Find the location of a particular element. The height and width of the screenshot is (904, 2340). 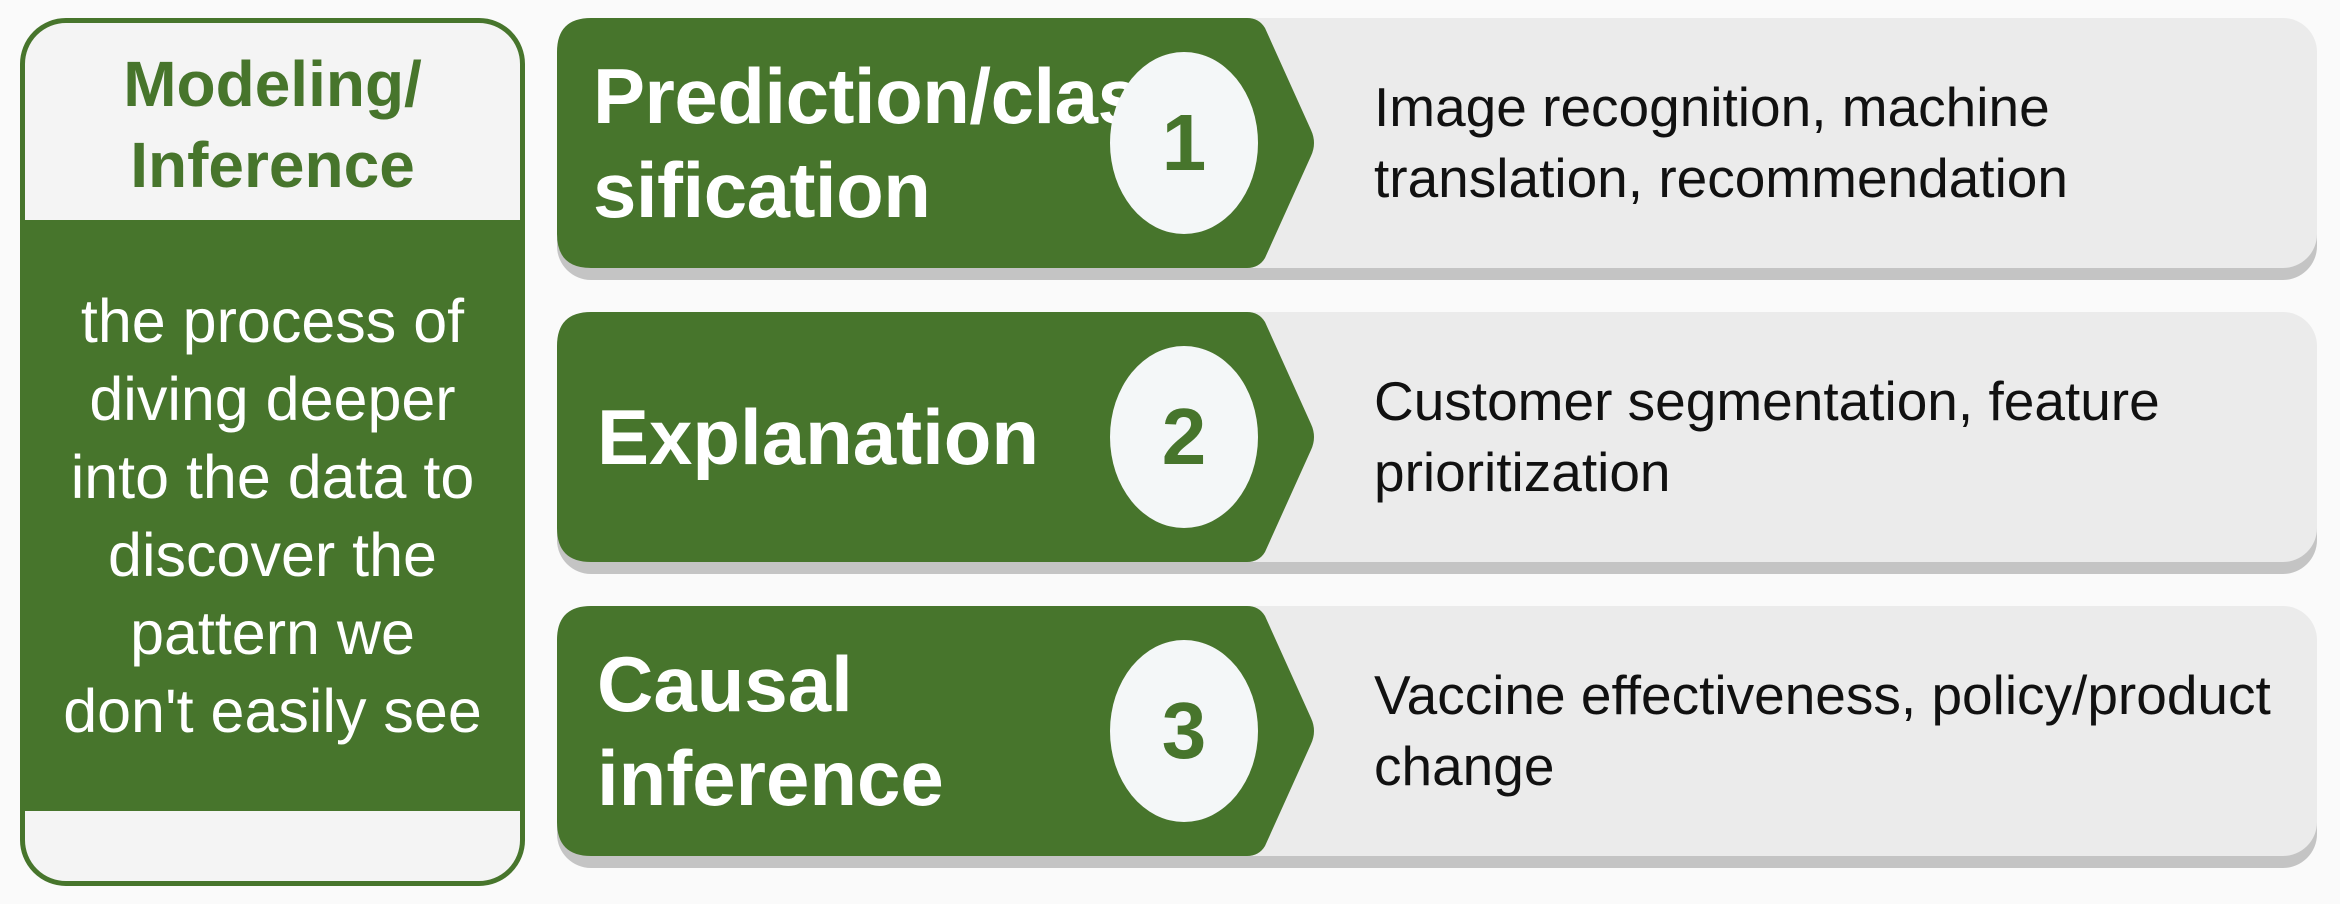

definition-body-line: pattern we is located at coordinates (272, 632).